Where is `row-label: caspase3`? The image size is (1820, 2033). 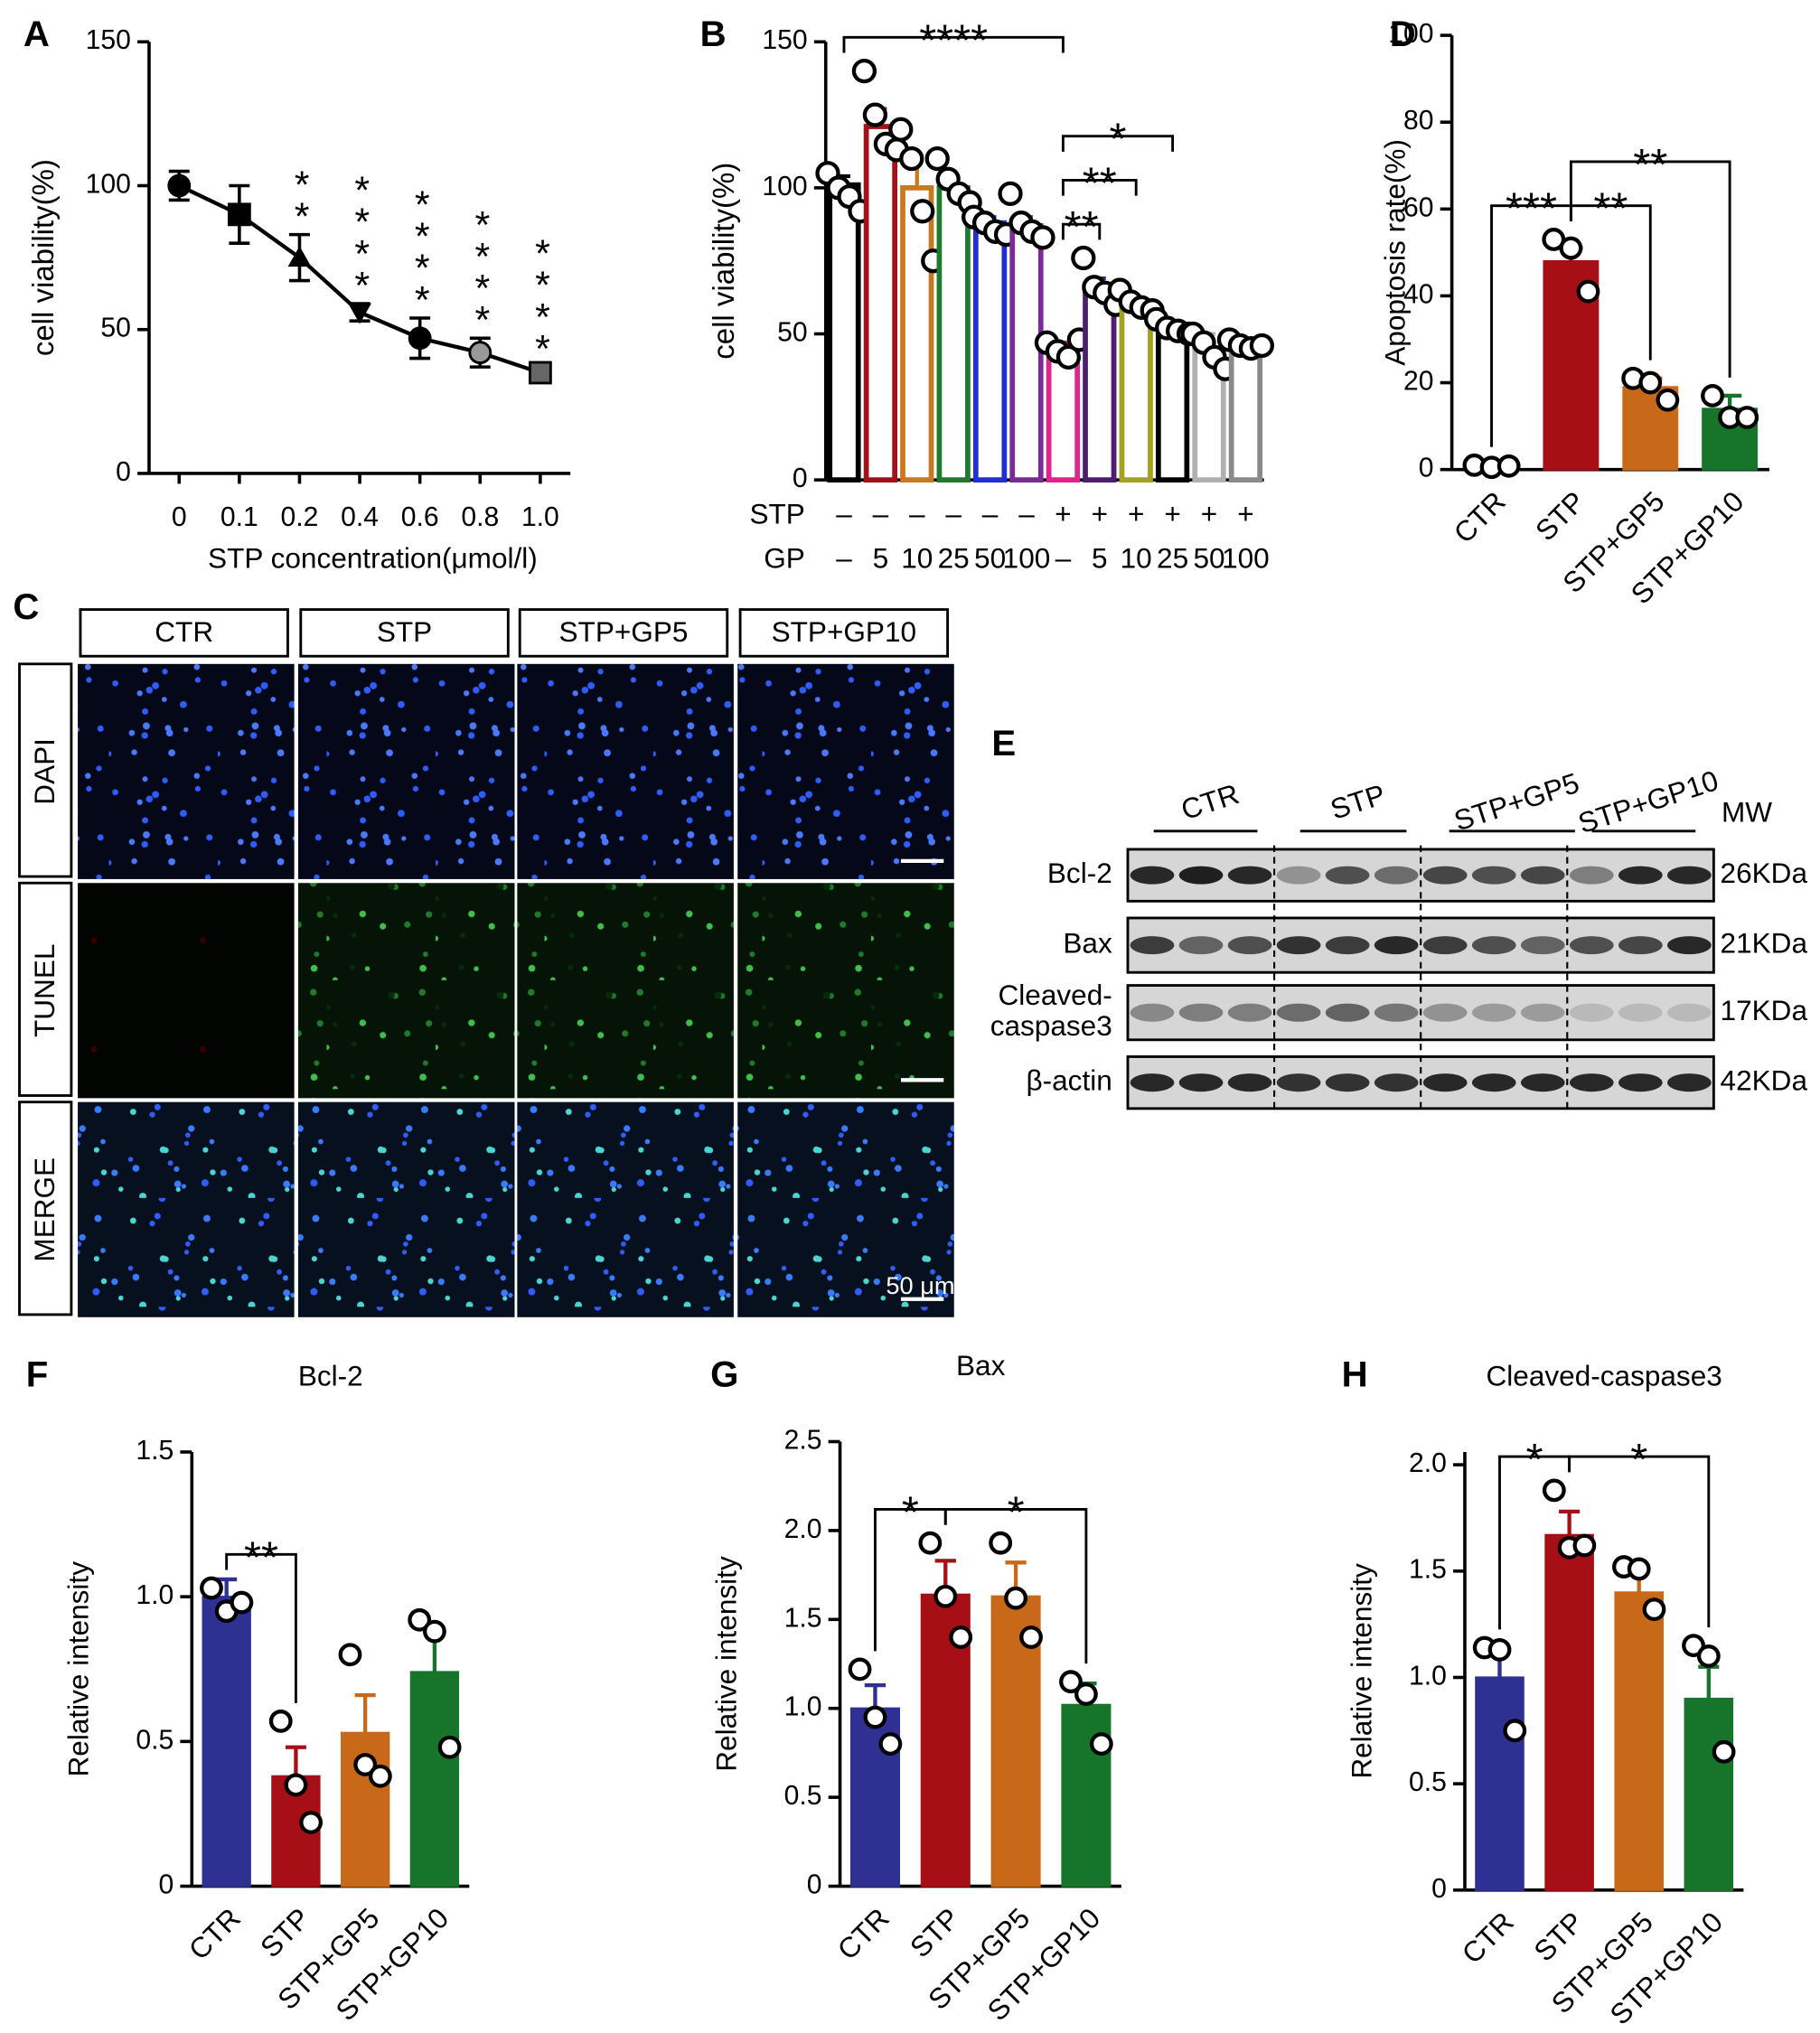
row-label: caspase3 is located at coordinates (1051, 1025).